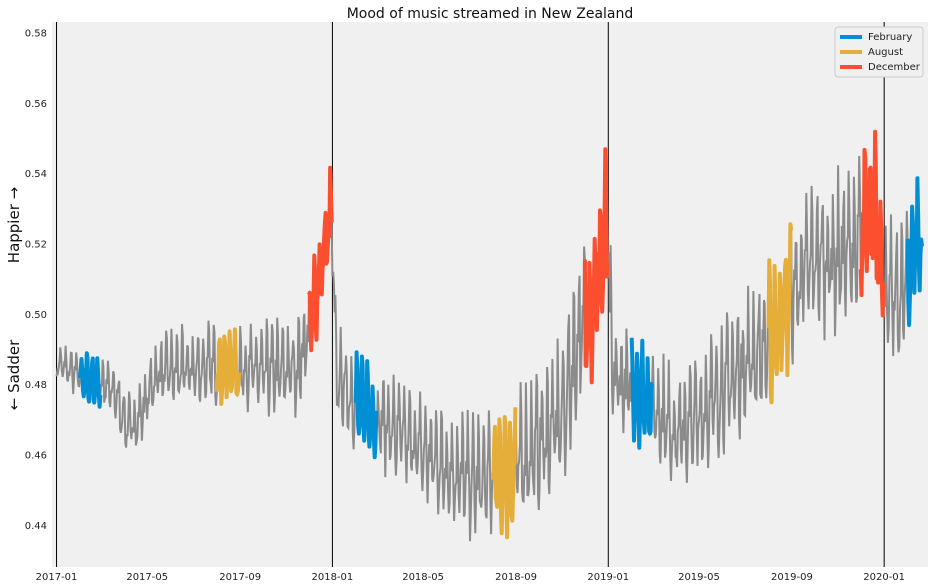 Image resolution: width=936 pixels, height=588 pixels. I want to click on x-tick-label: 2019-01, so click(608, 577).